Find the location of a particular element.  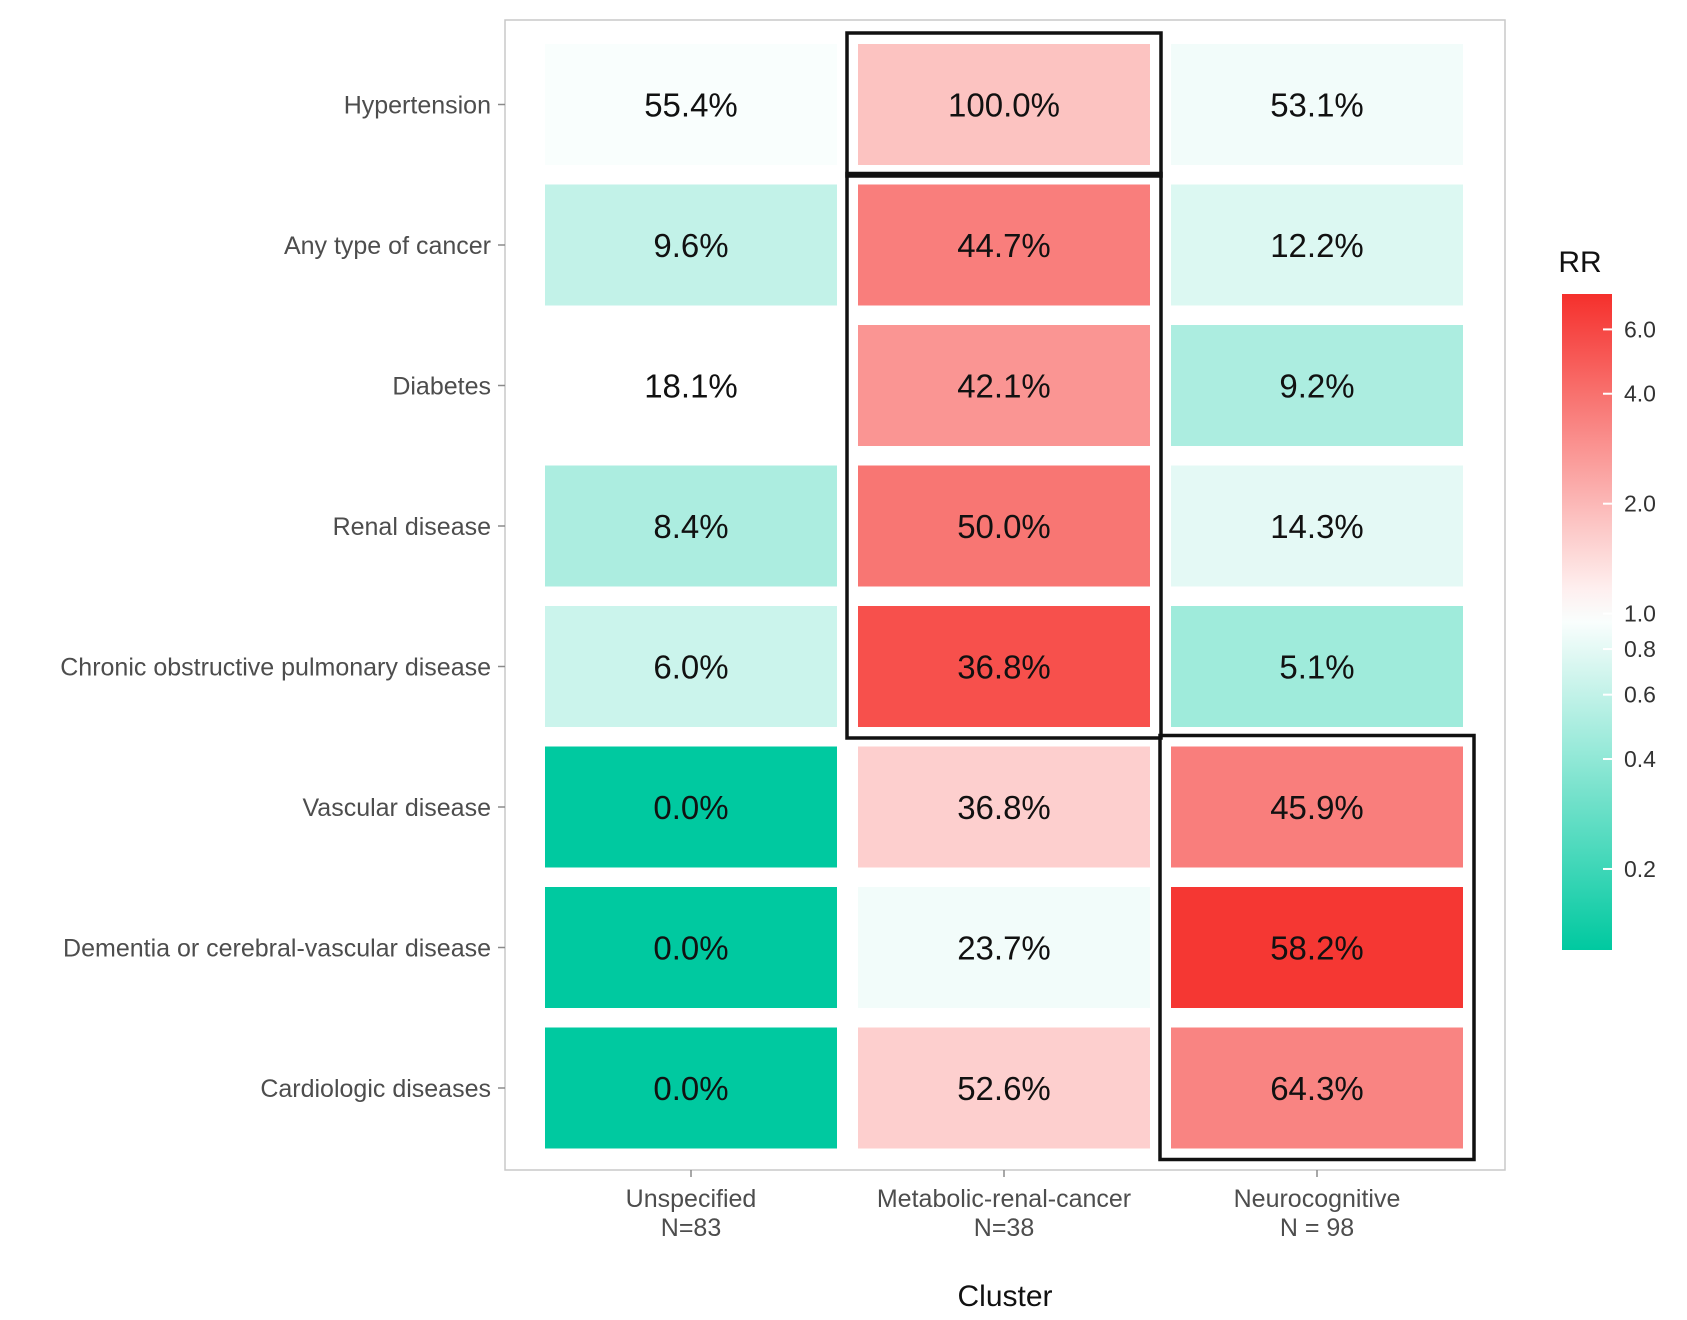

legend: RR 0.2 0.4 0.6 0.8 1.0 2.0 4.0 6.0 is located at coordinates (1607, 598).